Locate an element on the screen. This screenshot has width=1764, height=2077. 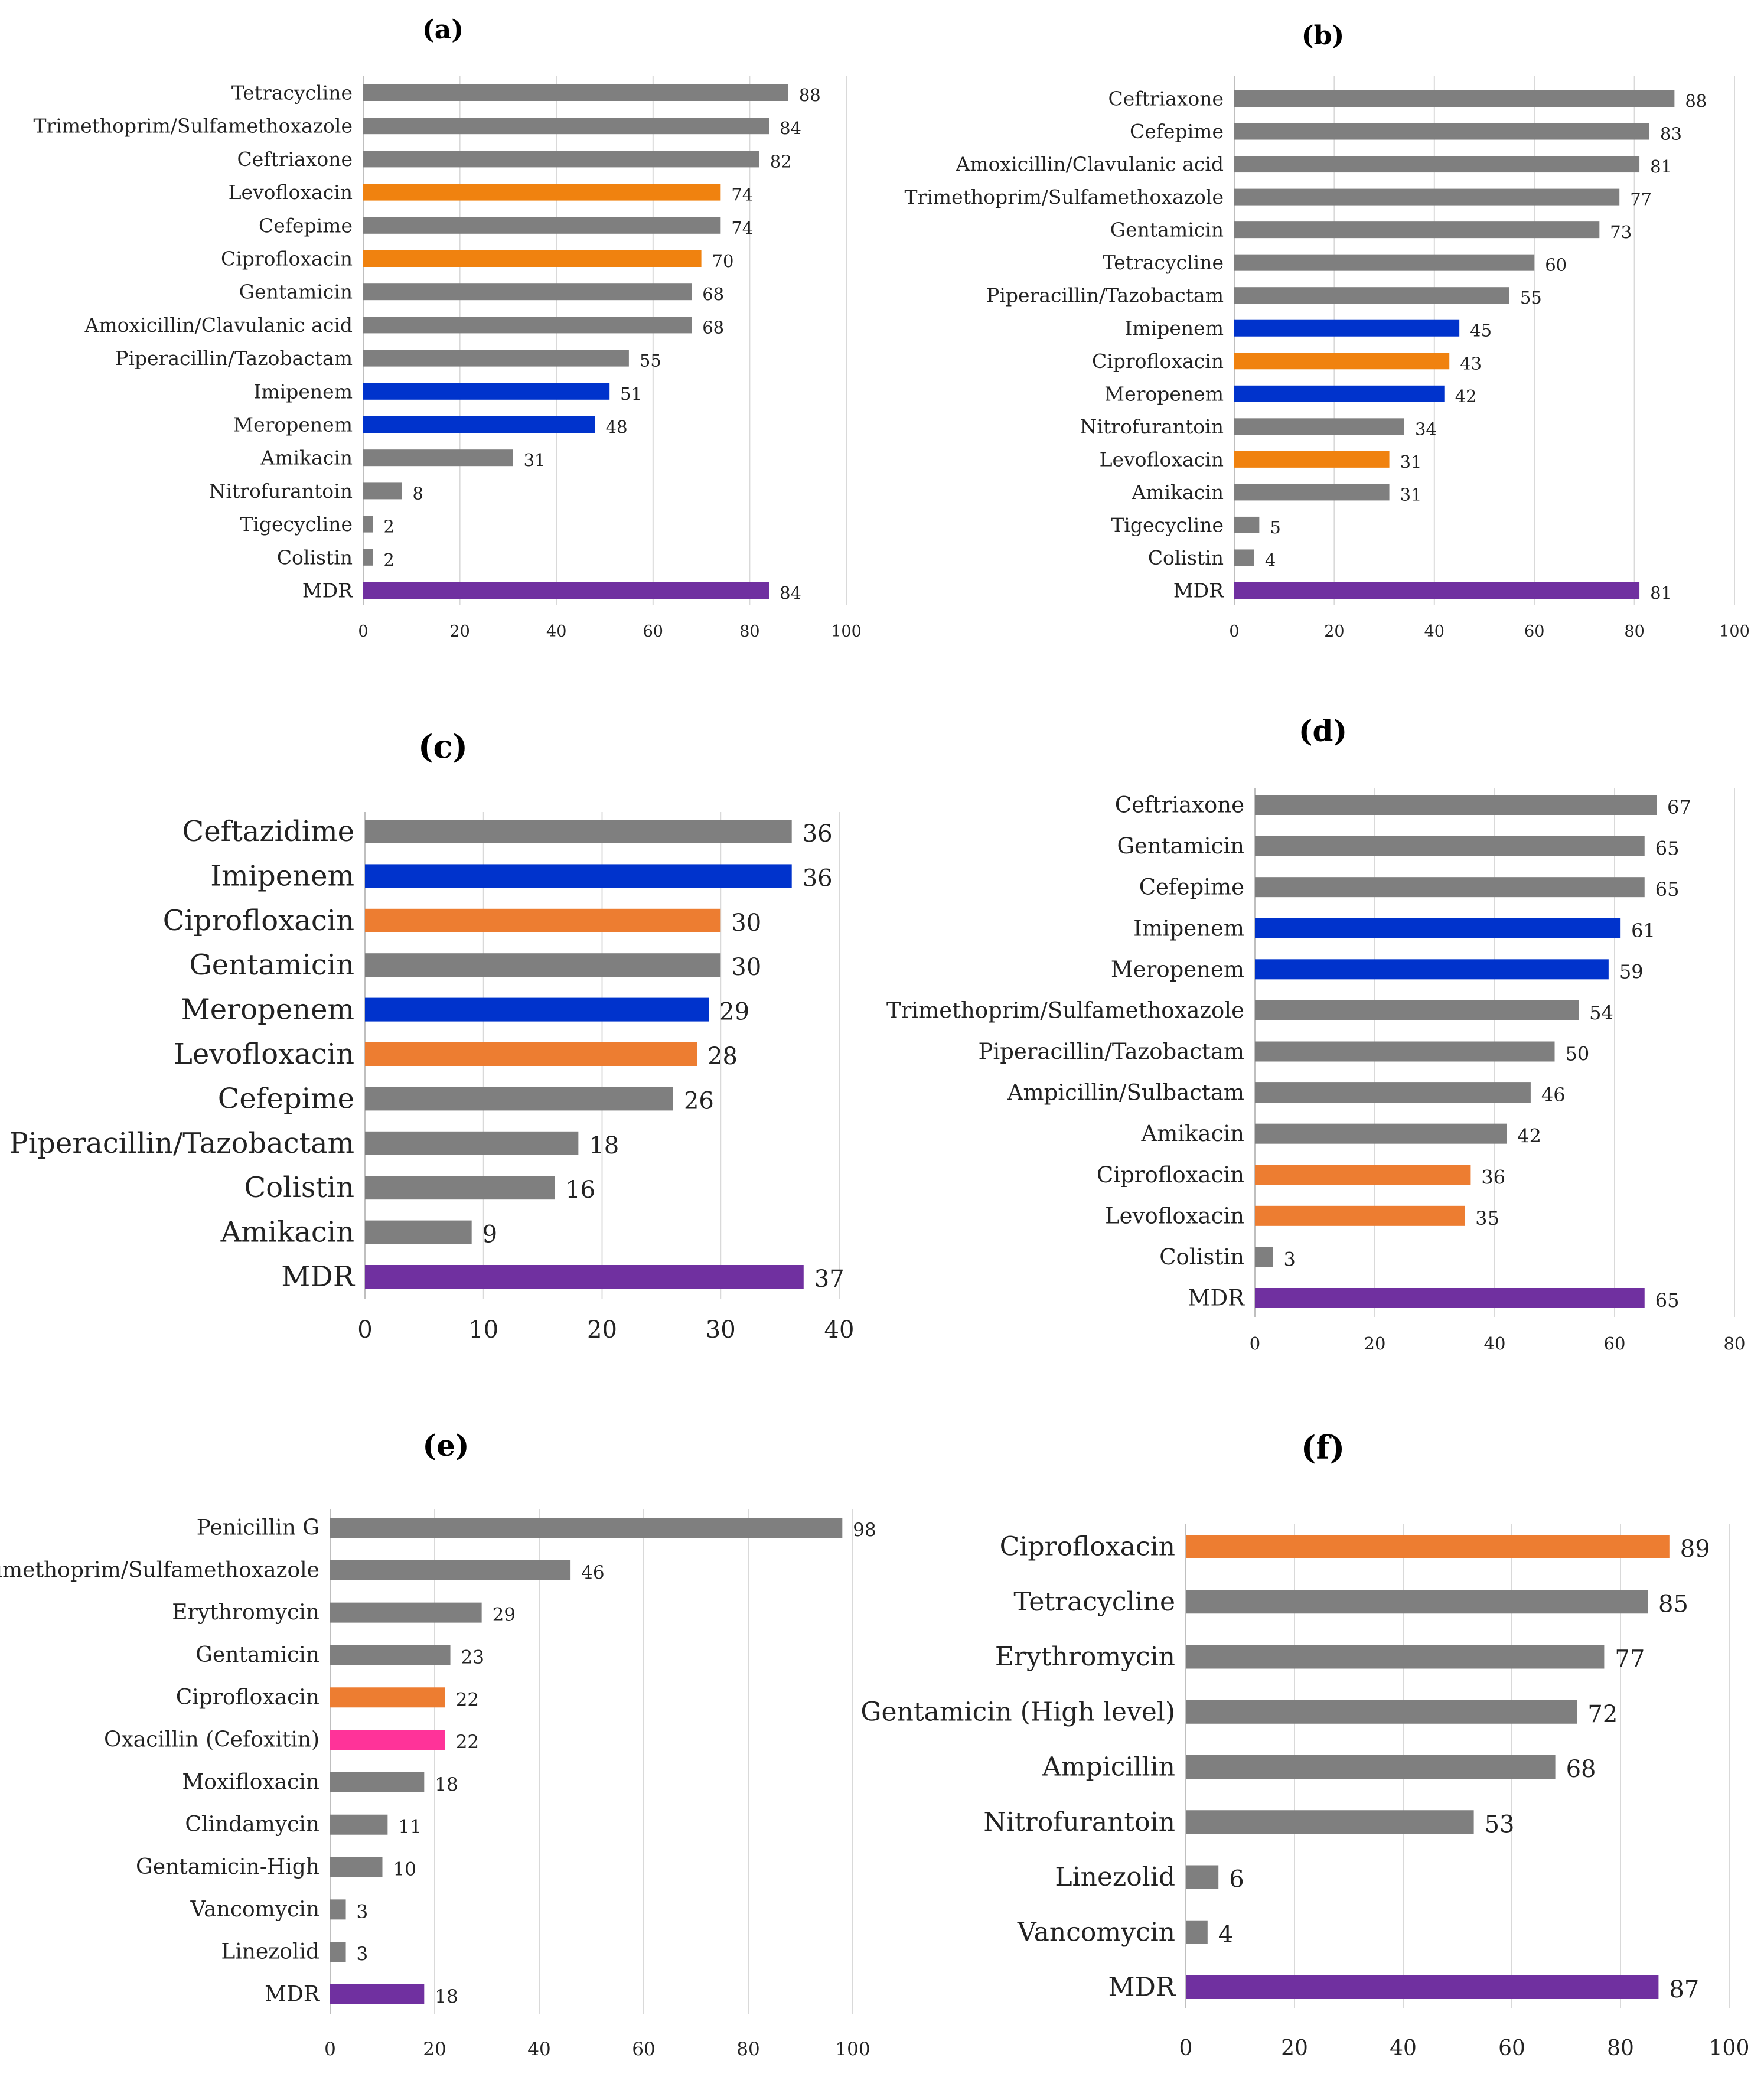
data-label: 74 is located at coordinates (742, 195).